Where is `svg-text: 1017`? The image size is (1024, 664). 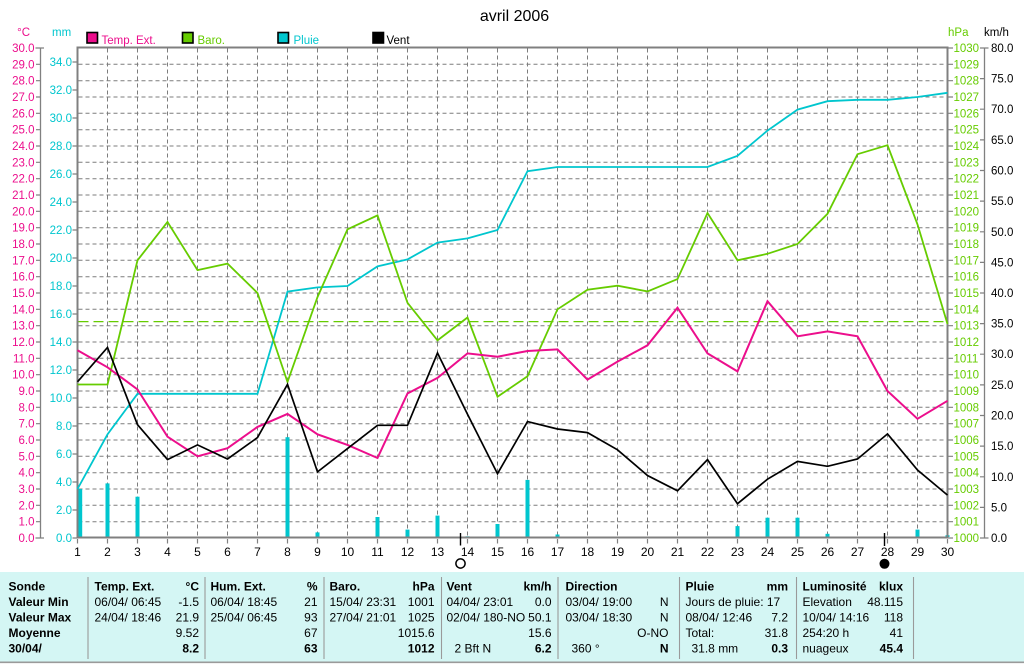
svg-text: 1017 is located at coordinates (967, 261).